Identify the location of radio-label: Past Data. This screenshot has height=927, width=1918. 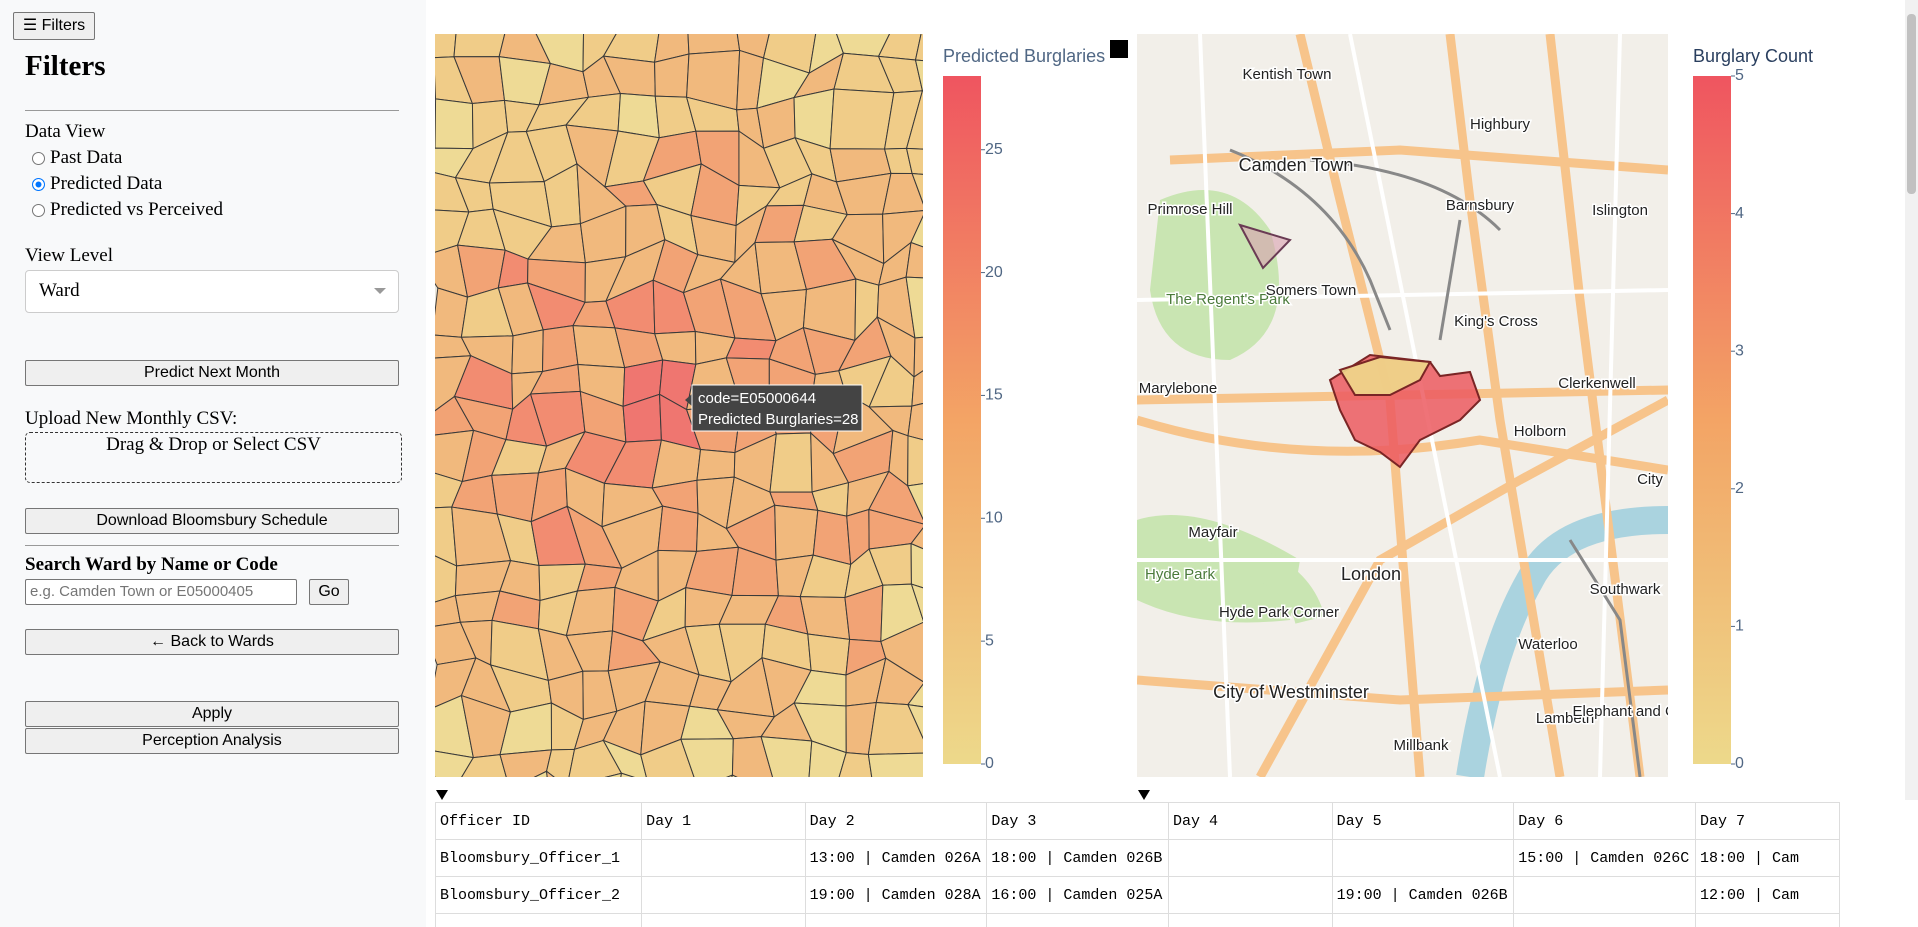
(86, 157).